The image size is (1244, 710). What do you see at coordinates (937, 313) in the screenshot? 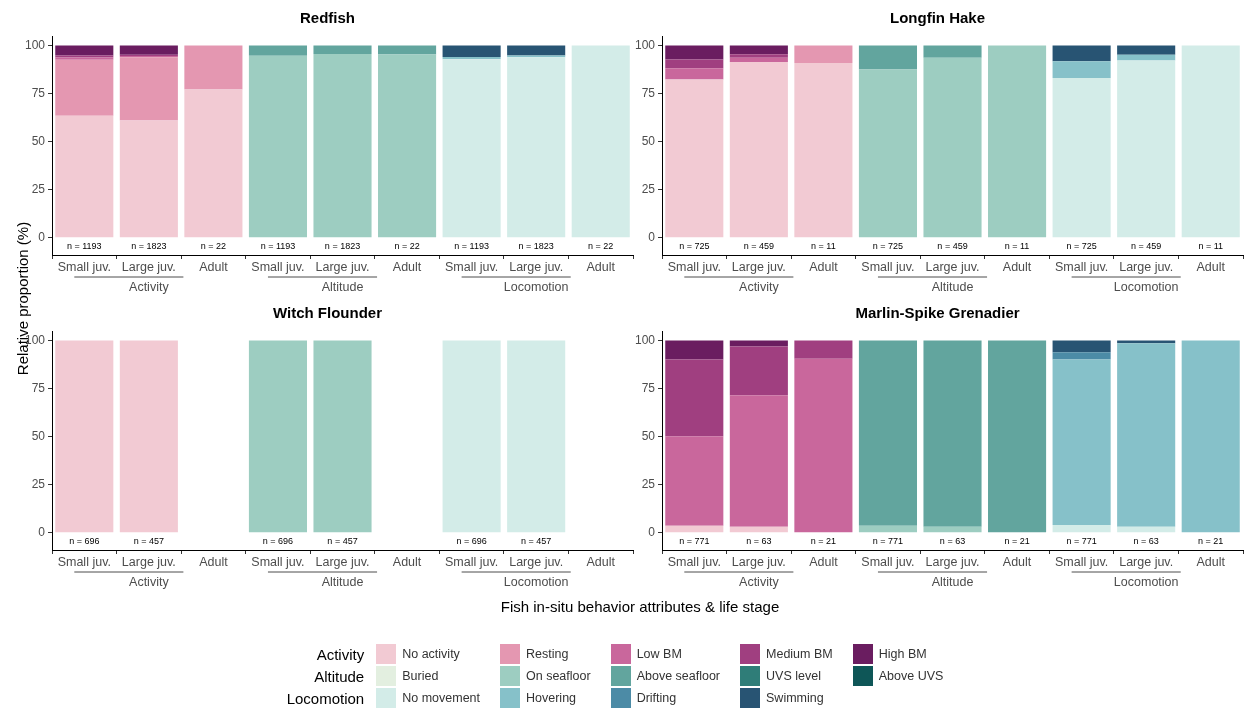
I see `chart-title: Marlin-Spike Grenadier` at bounding box center [937, 313].